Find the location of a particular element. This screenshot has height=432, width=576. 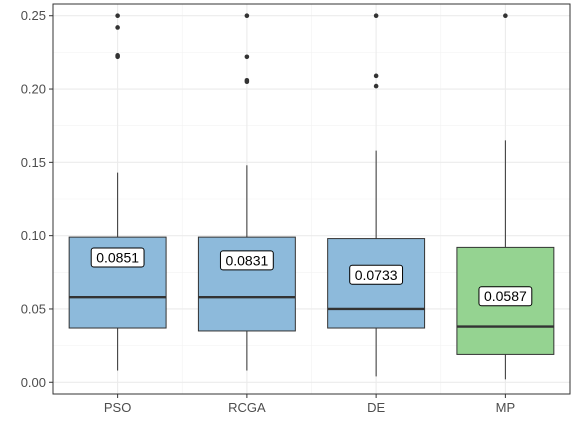

mean-value-text: 0.0733 is located at coordinates (376, 275).